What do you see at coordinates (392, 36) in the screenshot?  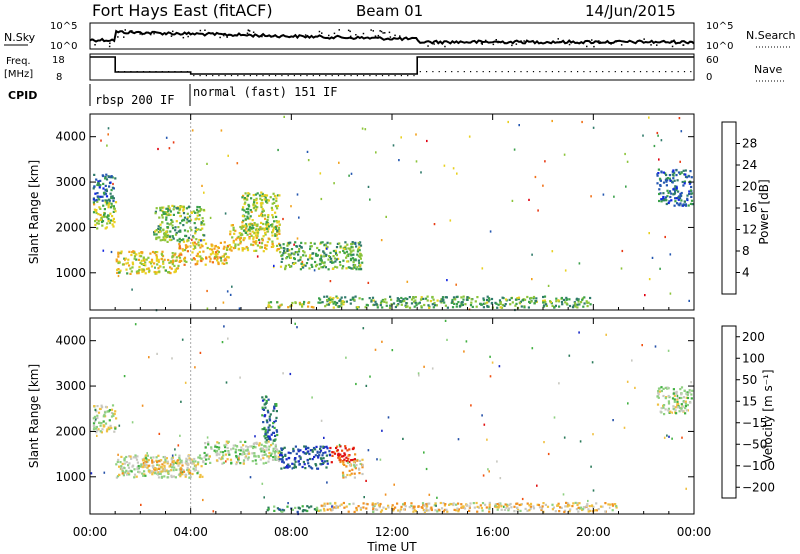 I see `nsky-frame` at bounding box center [392, 36].